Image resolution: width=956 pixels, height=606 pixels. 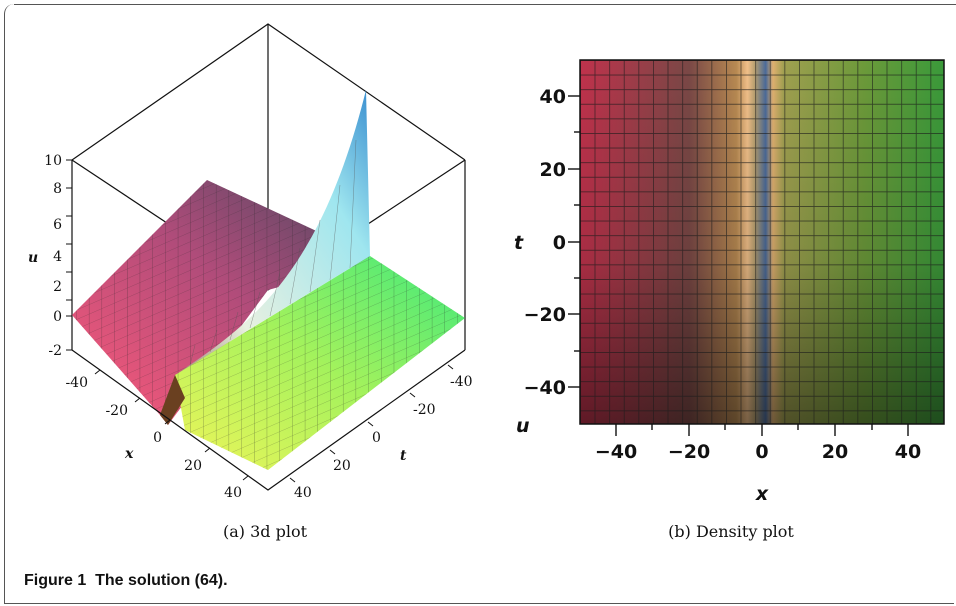 I want to click on x-tick-neg20: −20, so click(x=689, y=452).